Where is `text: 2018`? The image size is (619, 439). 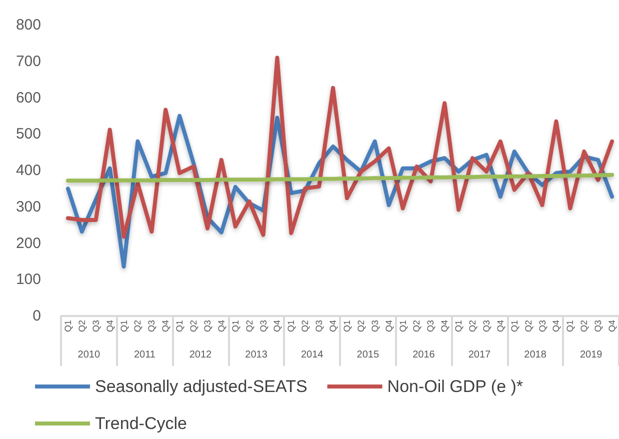
text: 2018 is located at coordinates (535, 355).